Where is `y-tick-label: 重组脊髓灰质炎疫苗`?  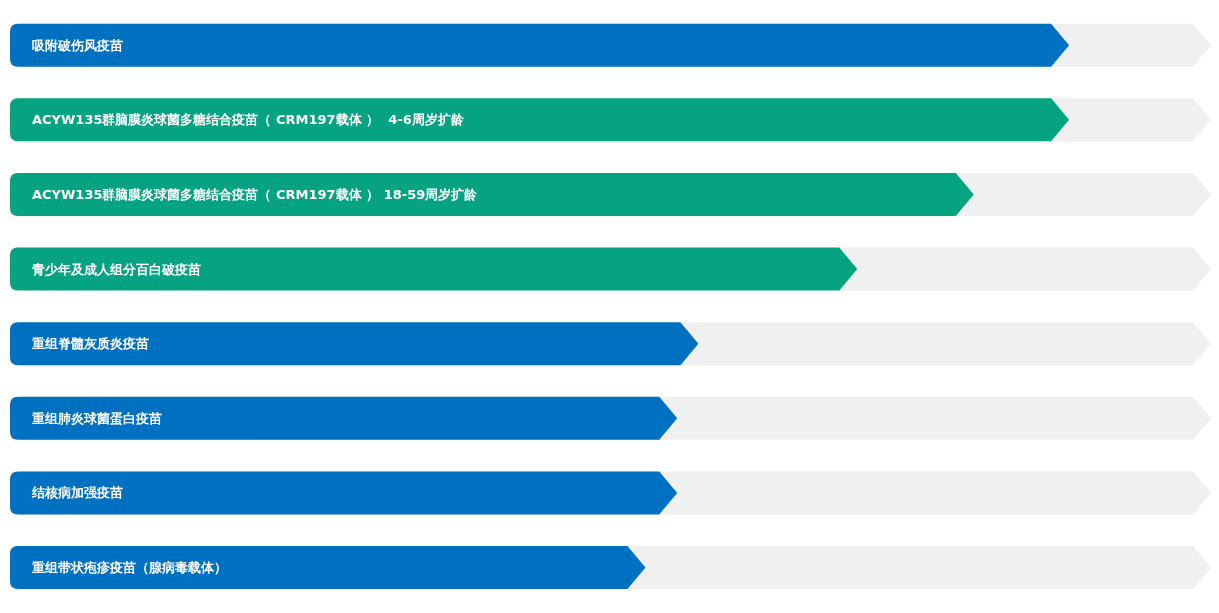 y-tick-label: 重组脊髓灰质炎疫苗 is located at coordinates (90, 344).